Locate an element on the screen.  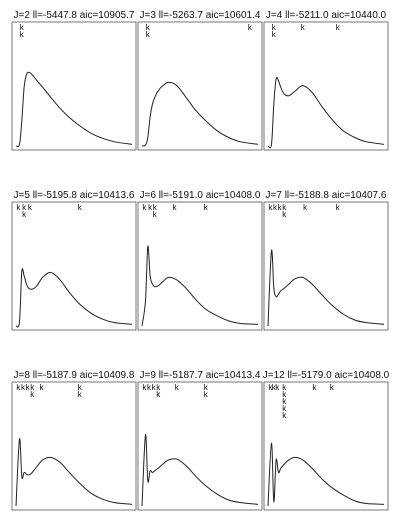
panel-title: J=9 ll=-5187.7 aic=10413.4 is located at coordinates (200, 375).